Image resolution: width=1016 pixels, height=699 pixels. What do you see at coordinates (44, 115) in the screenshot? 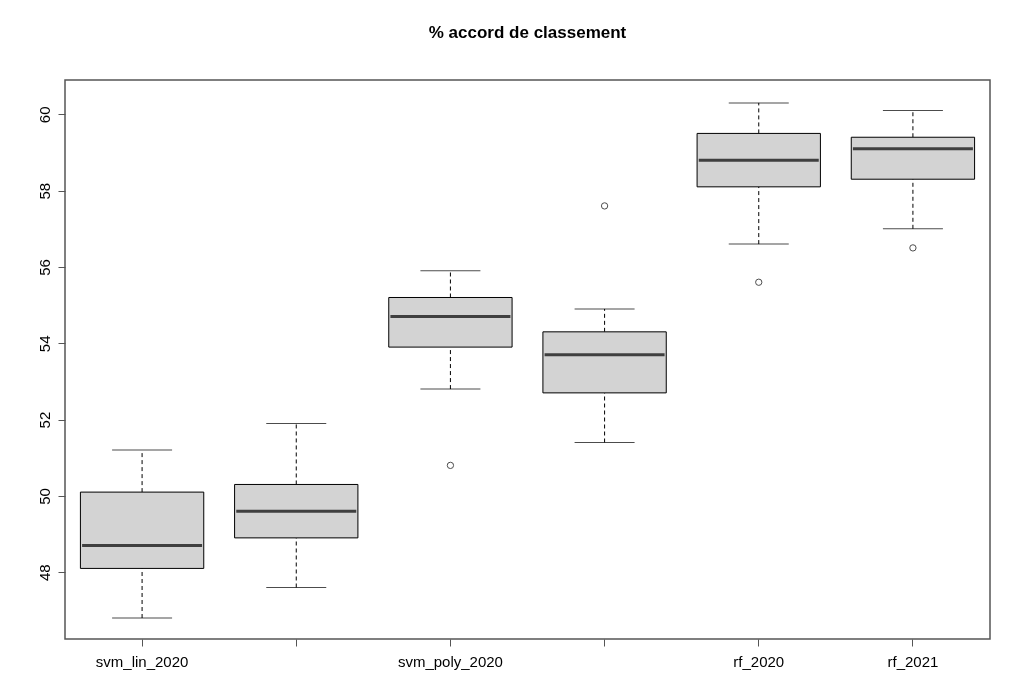
I see `y-tick-label: 60` at bounding box center [44, 115].